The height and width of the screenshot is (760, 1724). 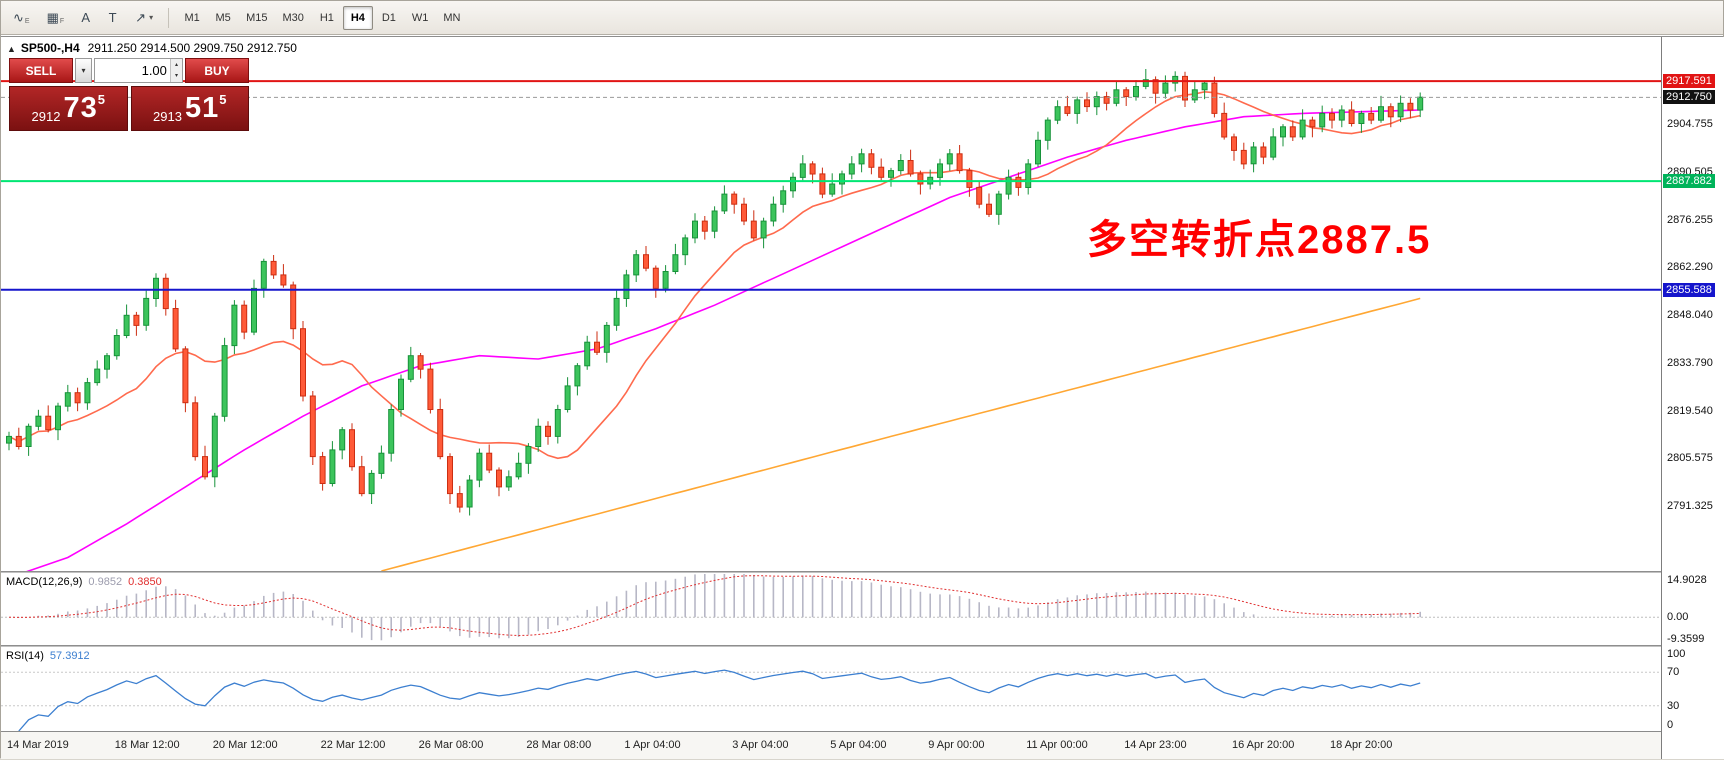 I want to click on buy-price-prefix: 2913, so click(x=167, y=116).